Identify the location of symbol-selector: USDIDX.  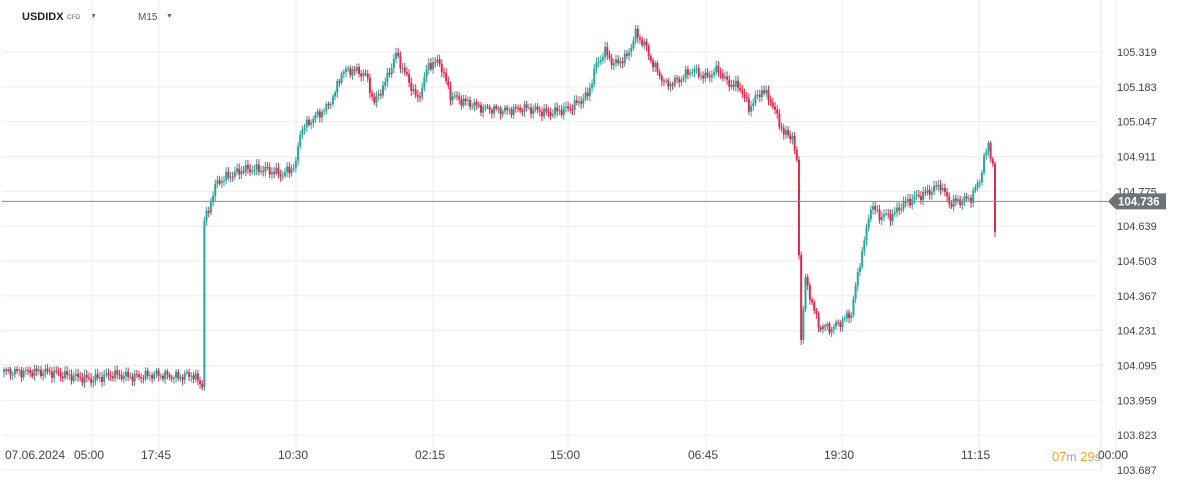
(43, 17).